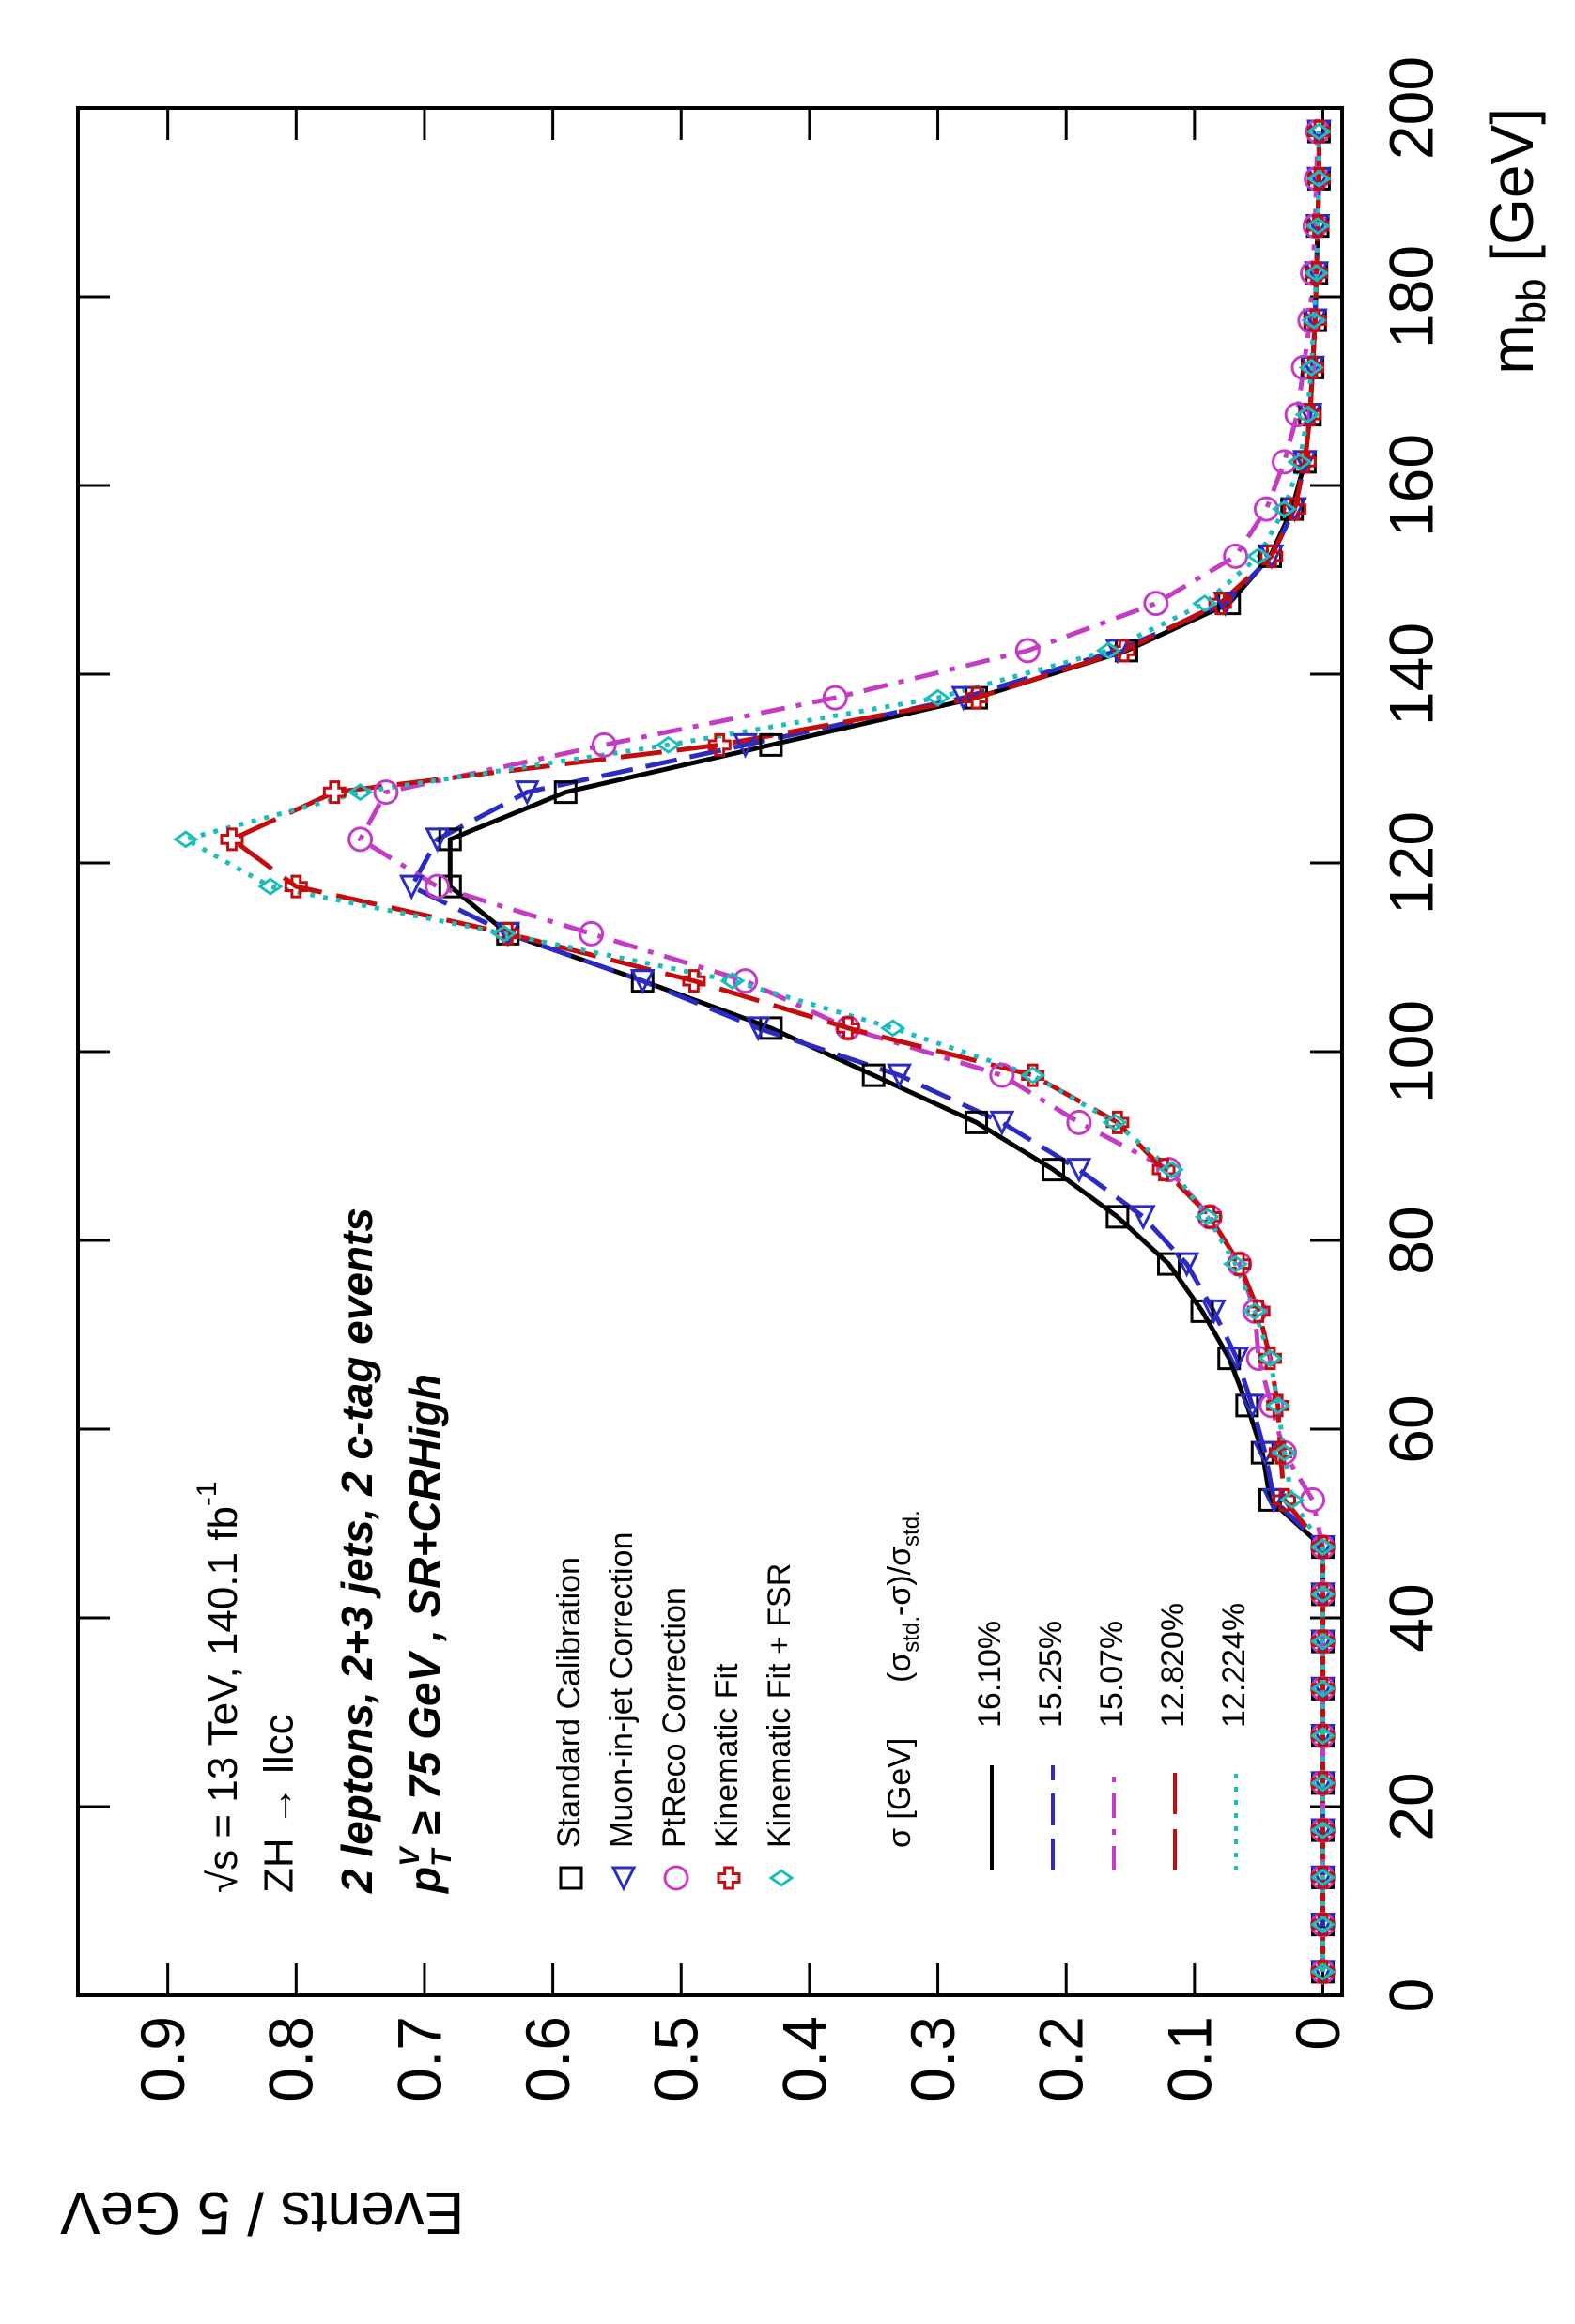 The height and width of the screenshot is (2324, 1575). What do you see at coordinates (1411, 1051) in the screenshot?
I see `x-tick-label: 100` at bounding box center [1411, 1051].